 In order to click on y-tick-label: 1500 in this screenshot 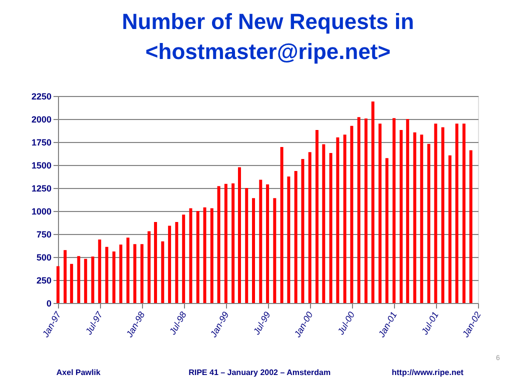, I will do `click(41, 165)`.